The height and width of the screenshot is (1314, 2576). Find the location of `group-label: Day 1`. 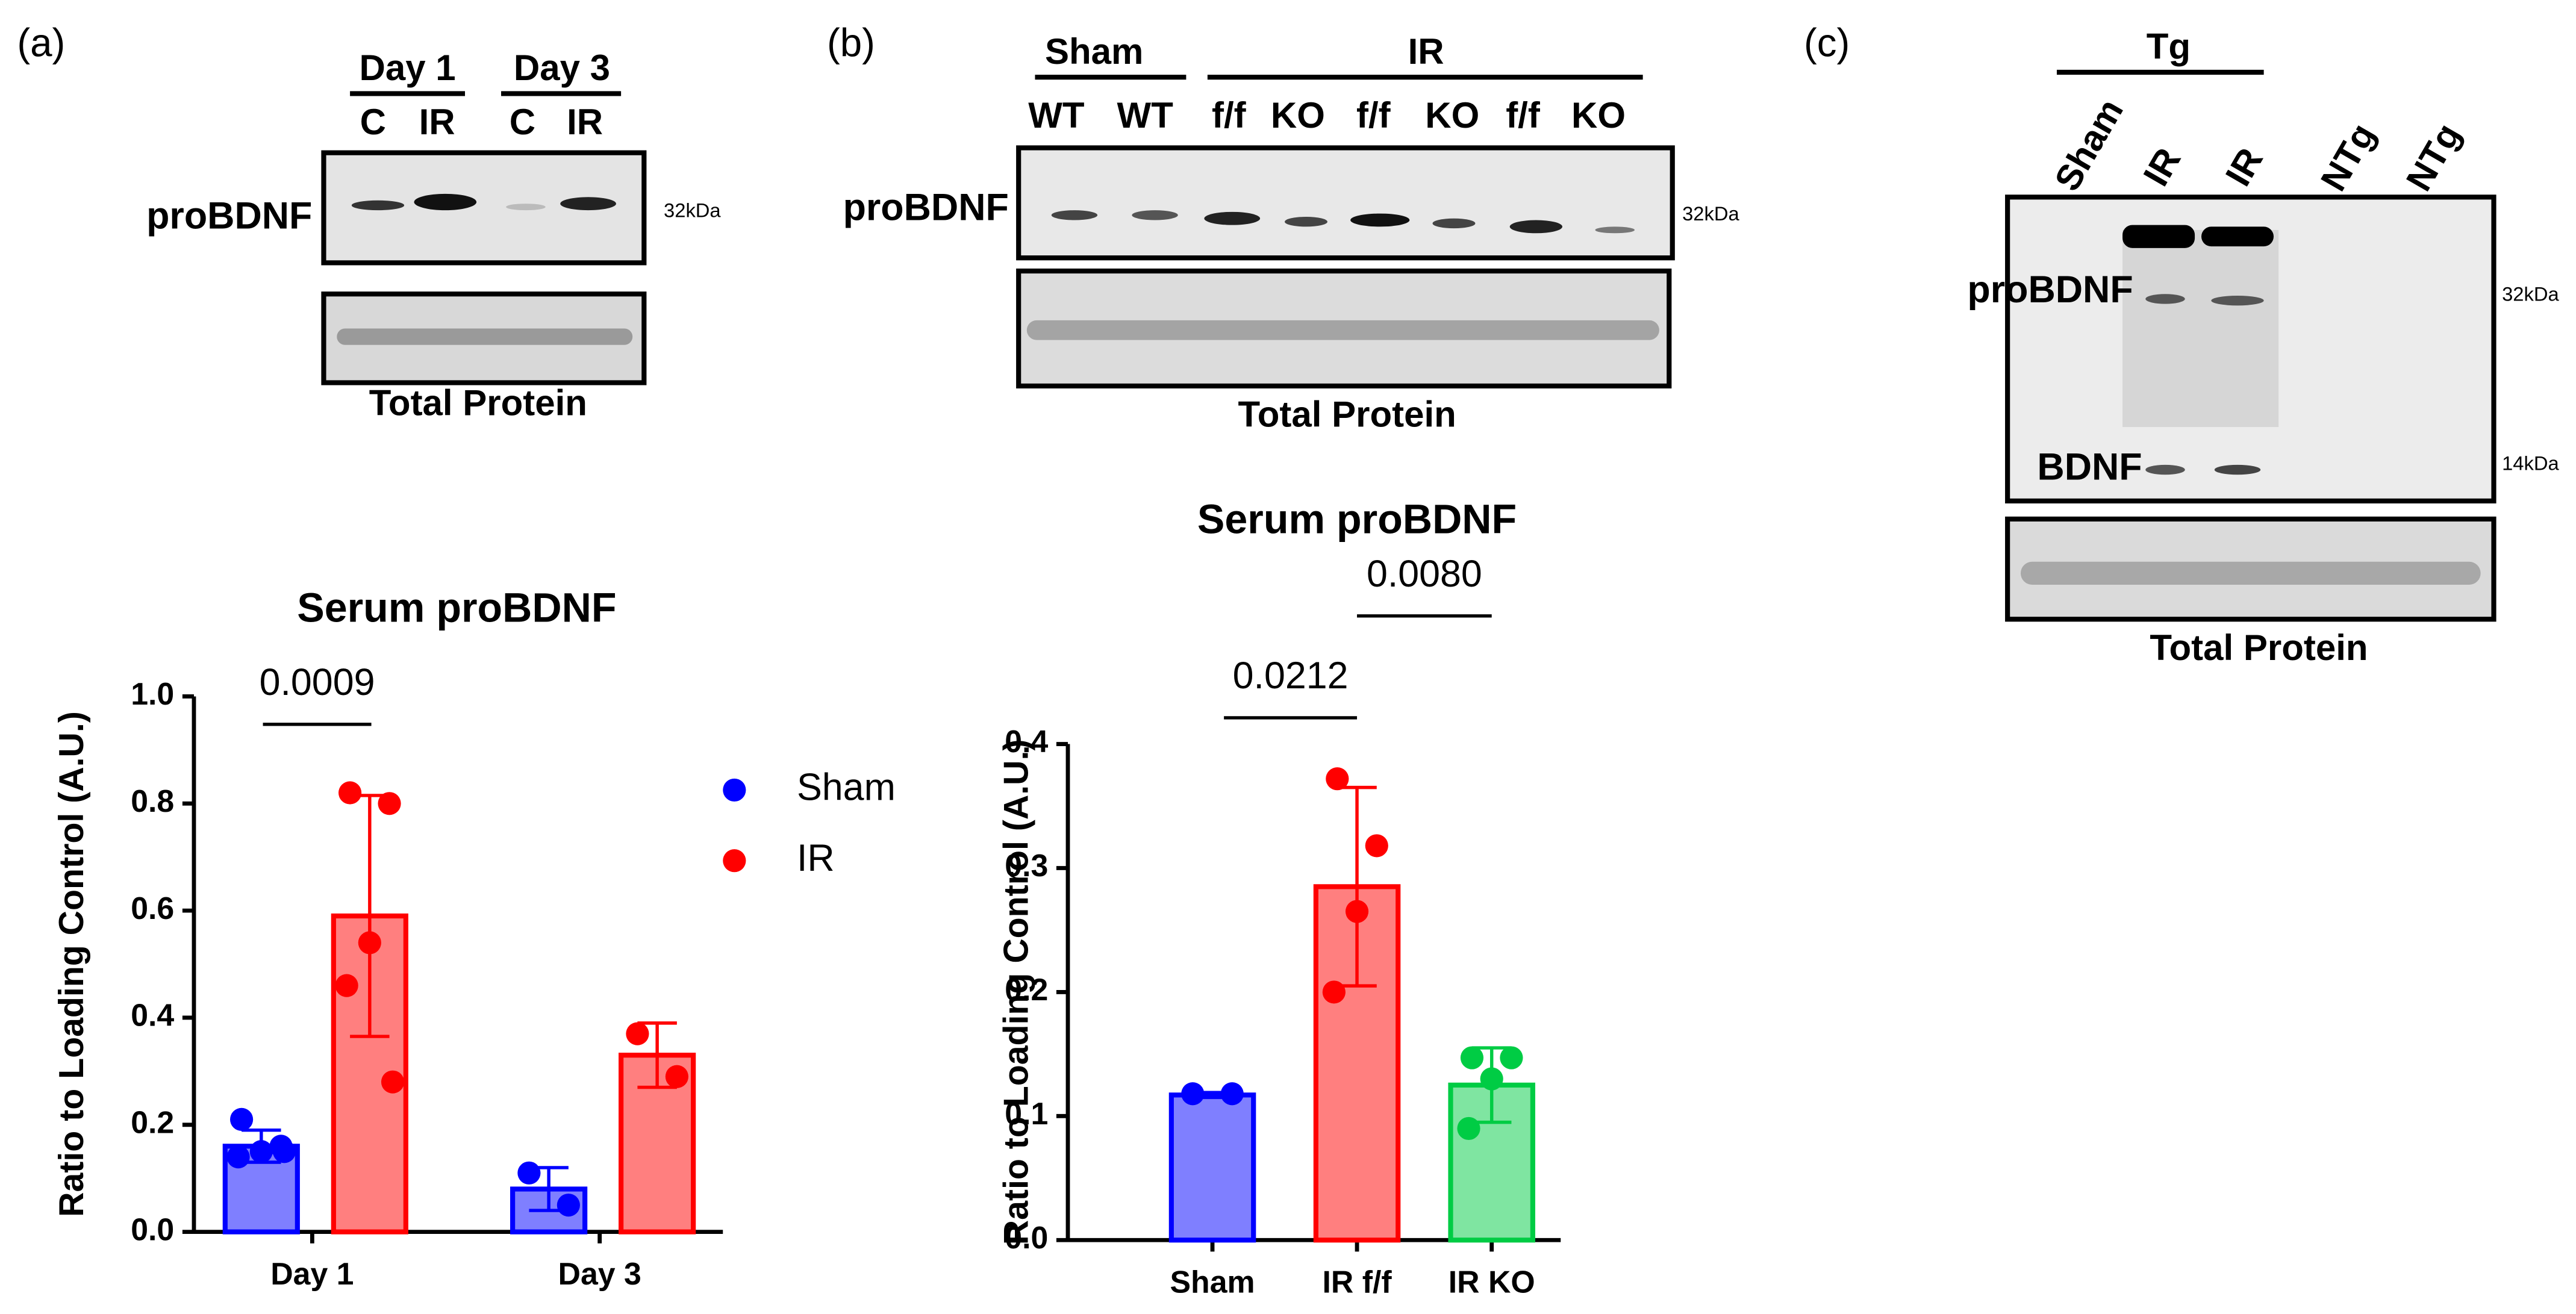

group-label: Day 1 is located at coordinates (408, 68).